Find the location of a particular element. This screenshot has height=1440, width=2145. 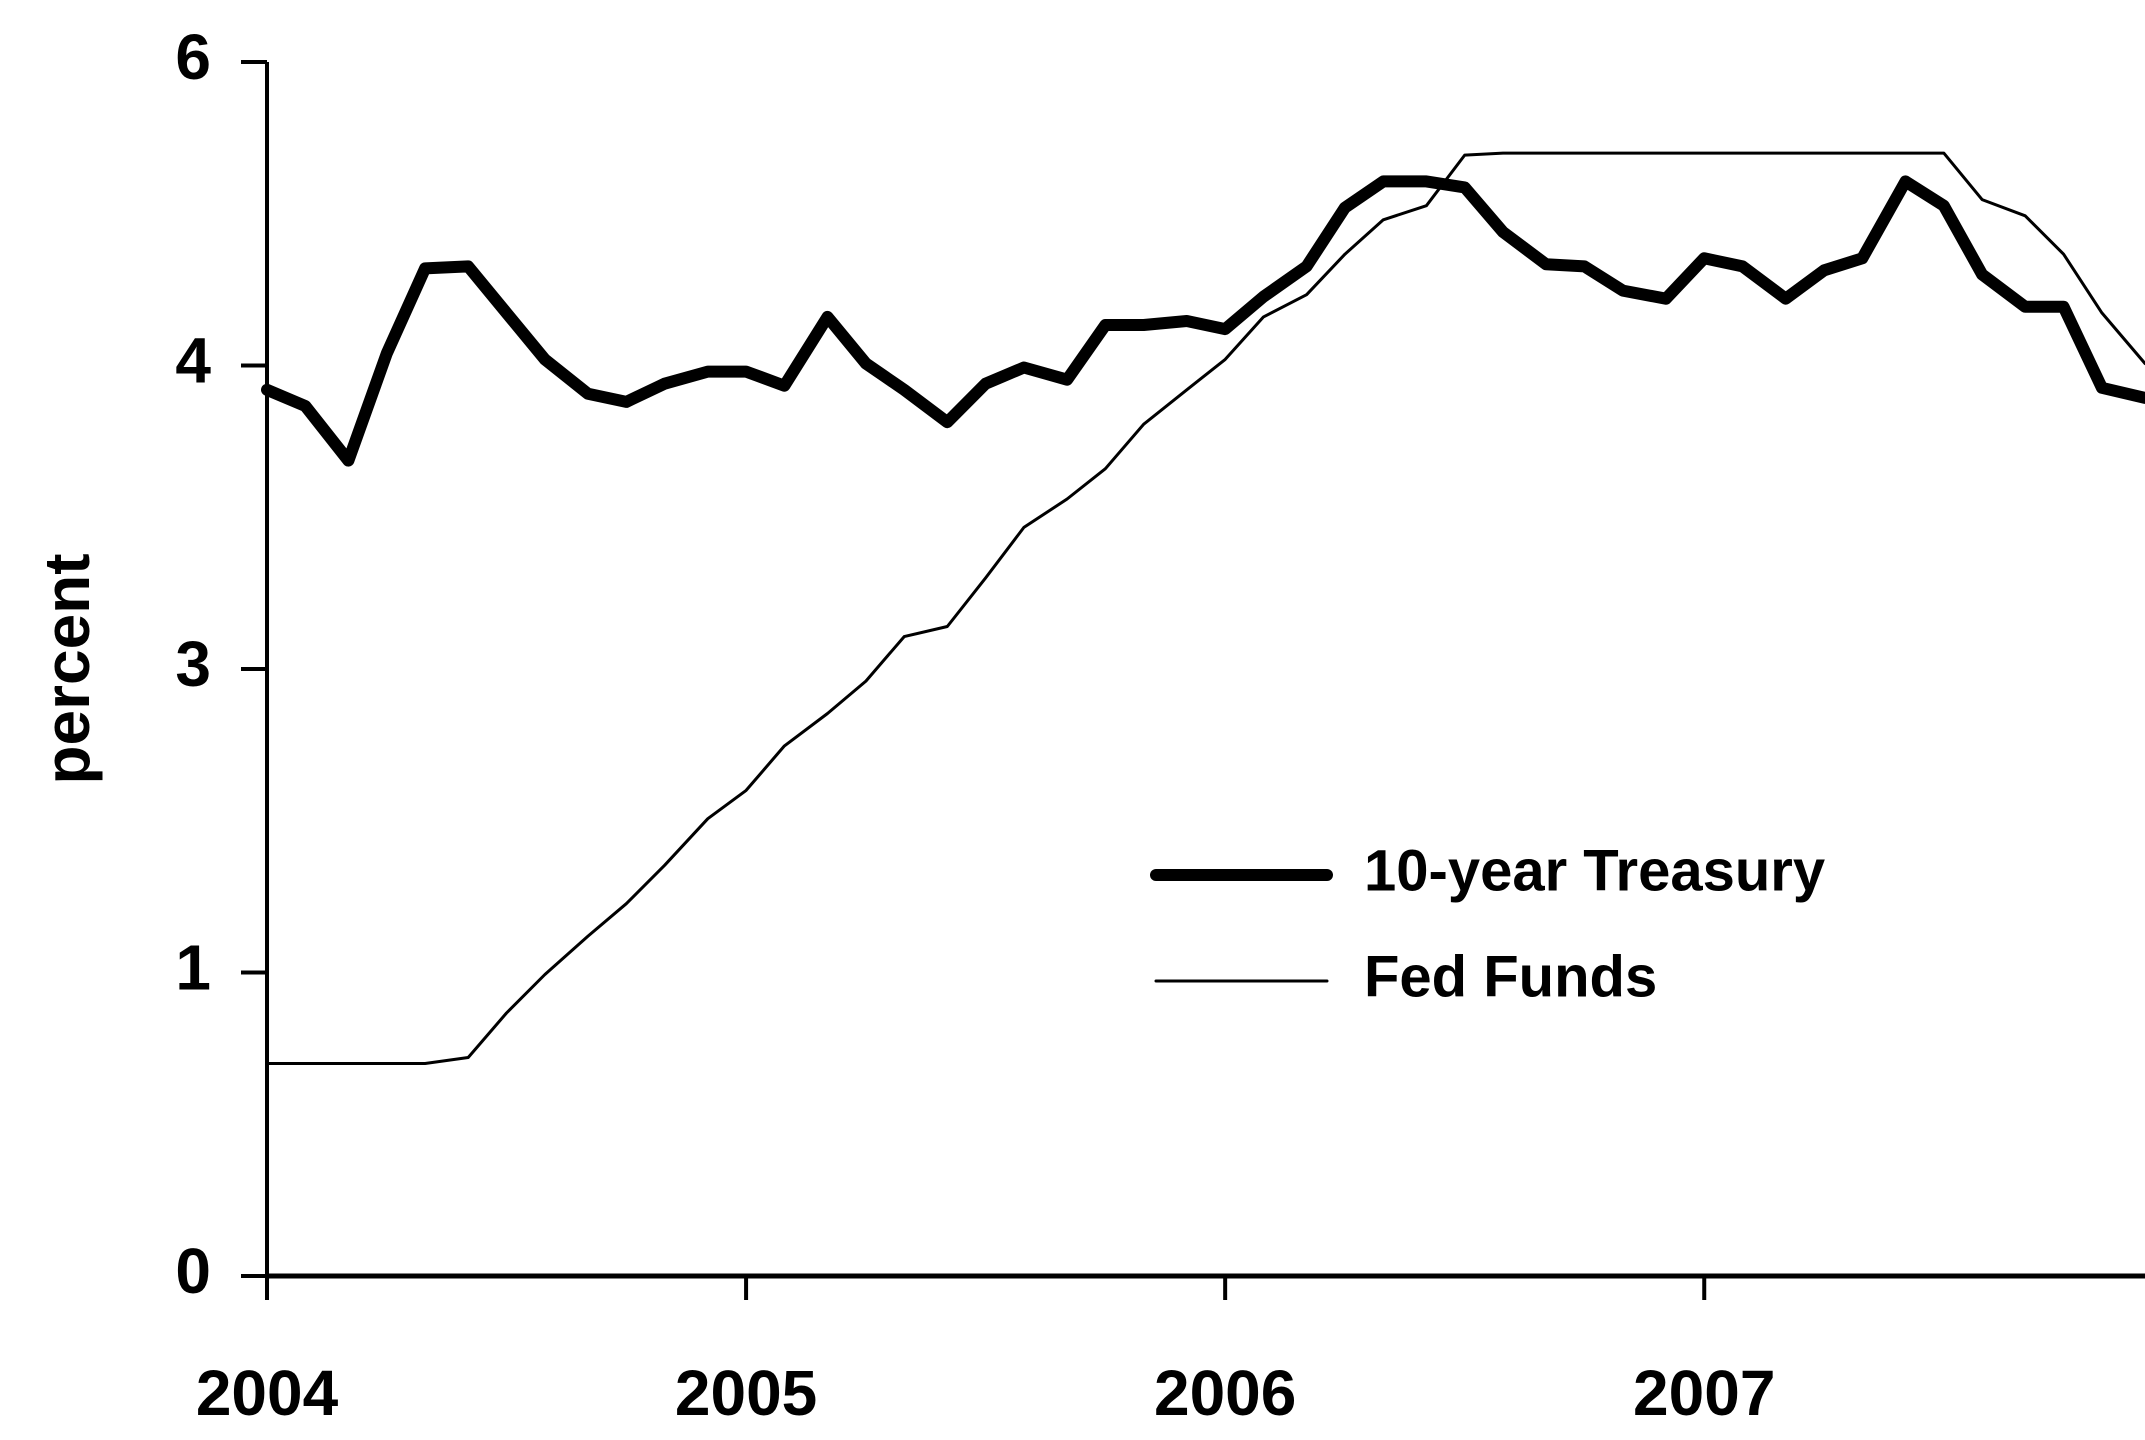

y-tick-label: 0 is located at coordinates (193, 1271).